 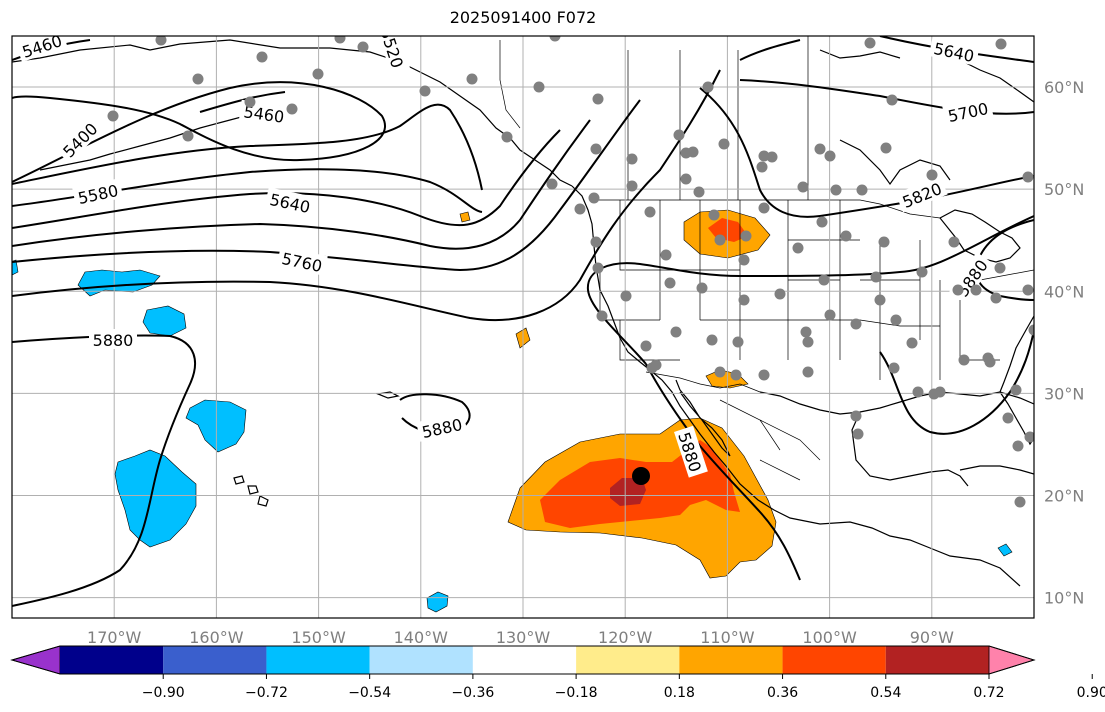 I want to click on longitude-tick-label: 100°W, so click(x=829, y=637).